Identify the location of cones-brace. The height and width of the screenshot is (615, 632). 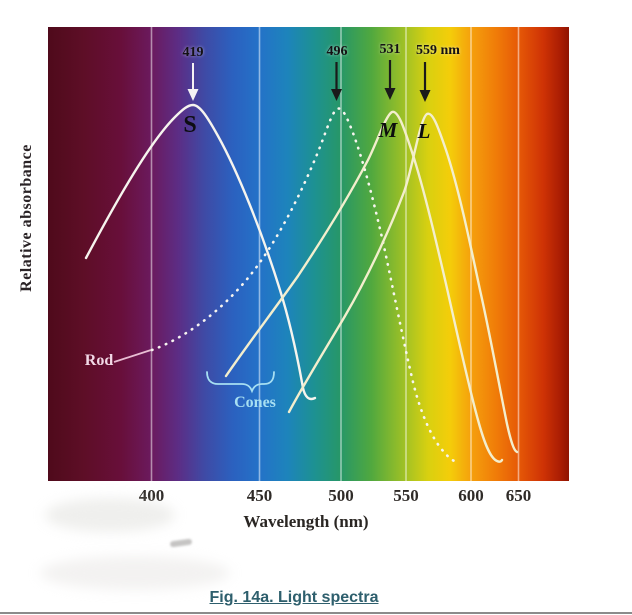
(240, 382).